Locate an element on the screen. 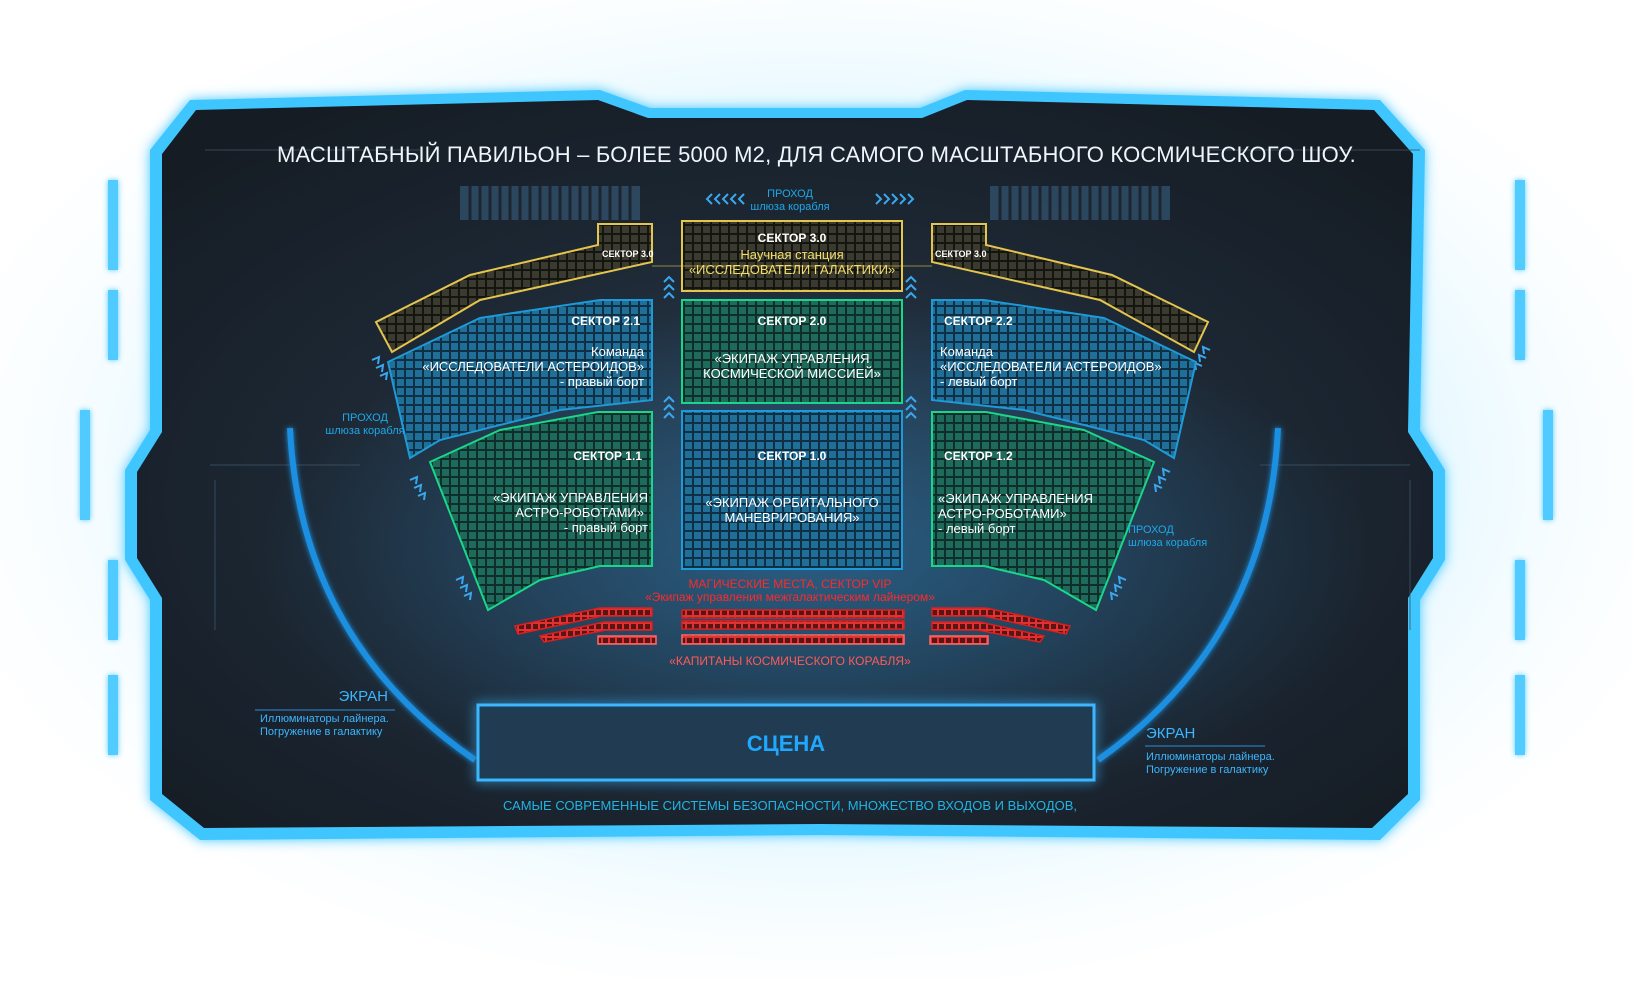 This screenshot has height=984, width=1633. left-screen-arc is located at coordinates (382, 595).